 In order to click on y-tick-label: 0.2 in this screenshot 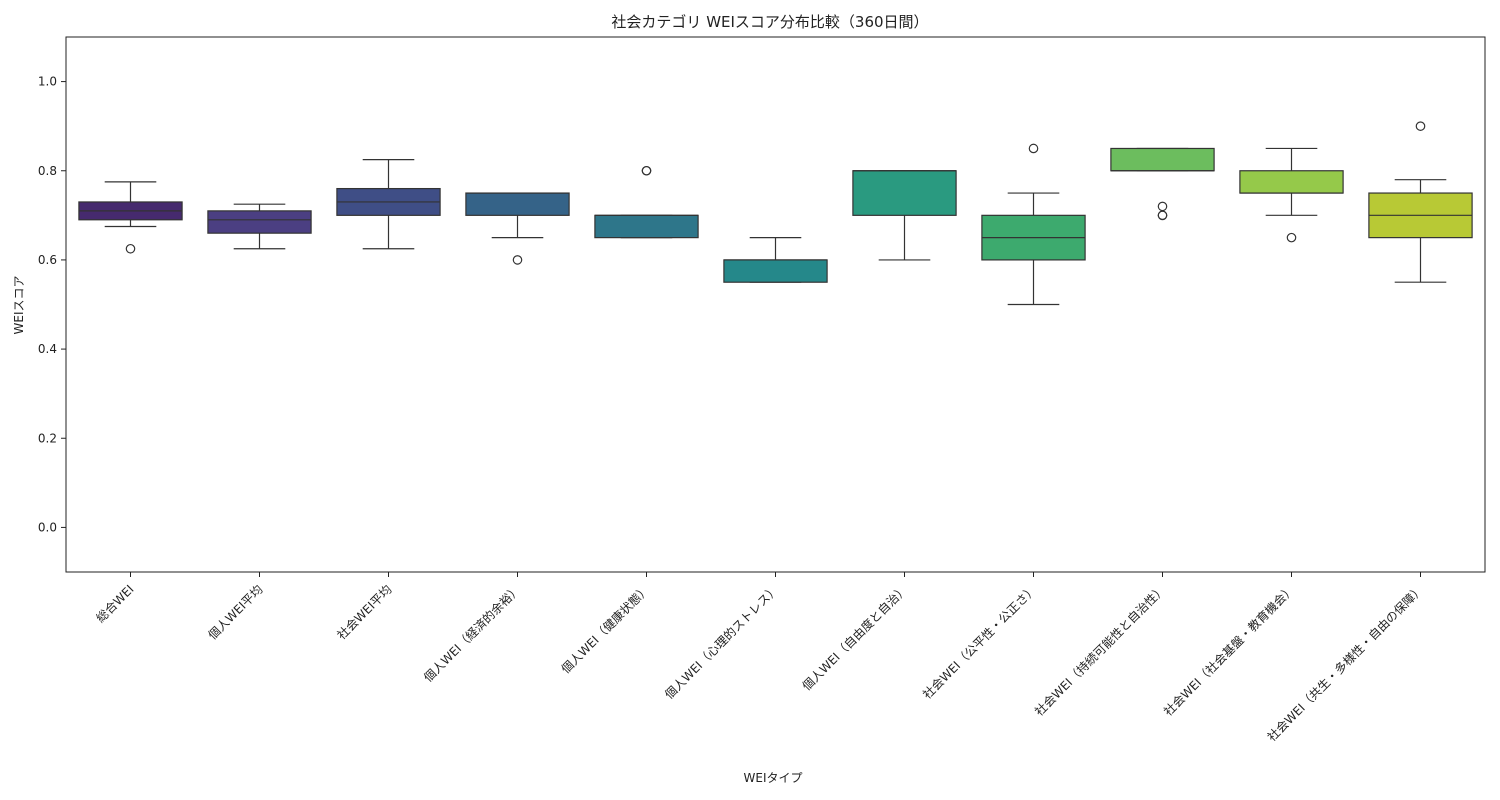, I will do `click(47, 438)`.